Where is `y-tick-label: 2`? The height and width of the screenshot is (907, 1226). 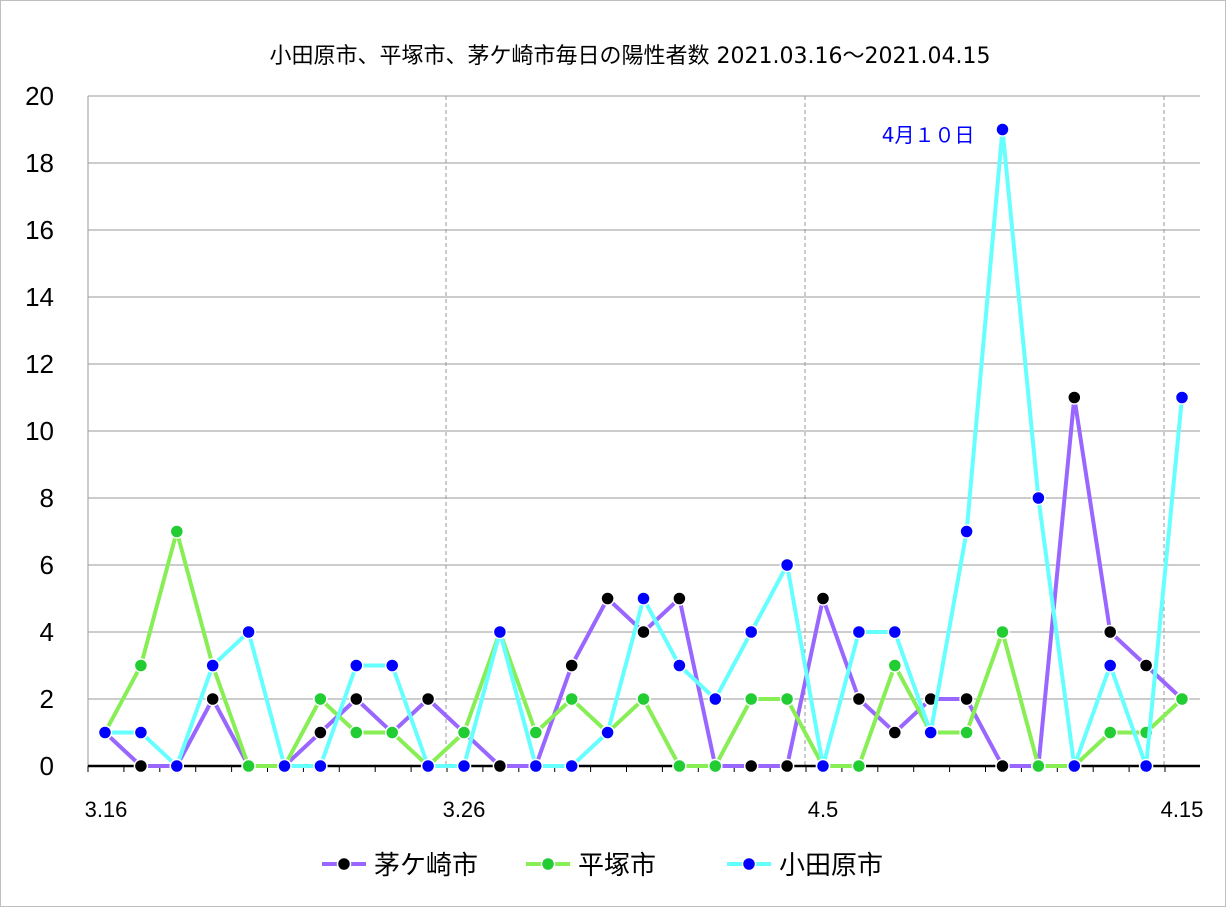 y-tick-label: 2 is located at coordinates (47, 699).